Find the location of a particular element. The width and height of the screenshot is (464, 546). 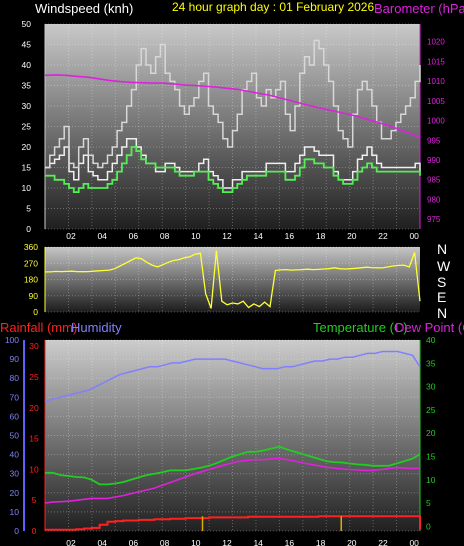

y-tick-rain: 5 is located at coordinates (34, 500).